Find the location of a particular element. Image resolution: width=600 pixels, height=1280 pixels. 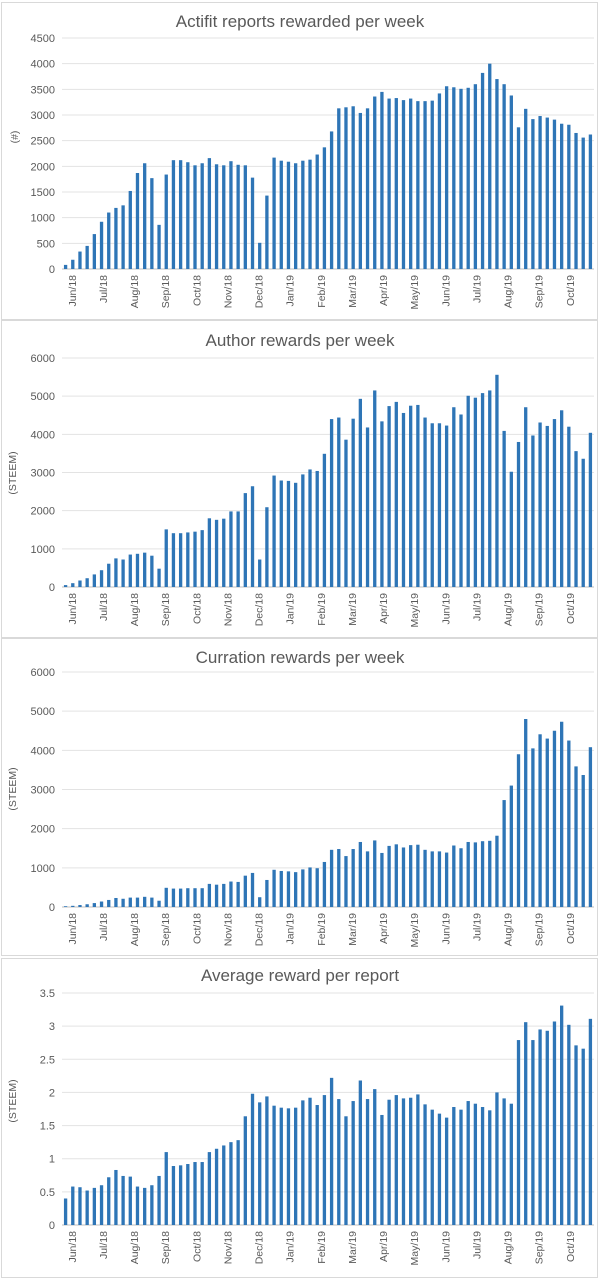

x-tick-label: May/19 is located at coordinates (415, 1248).